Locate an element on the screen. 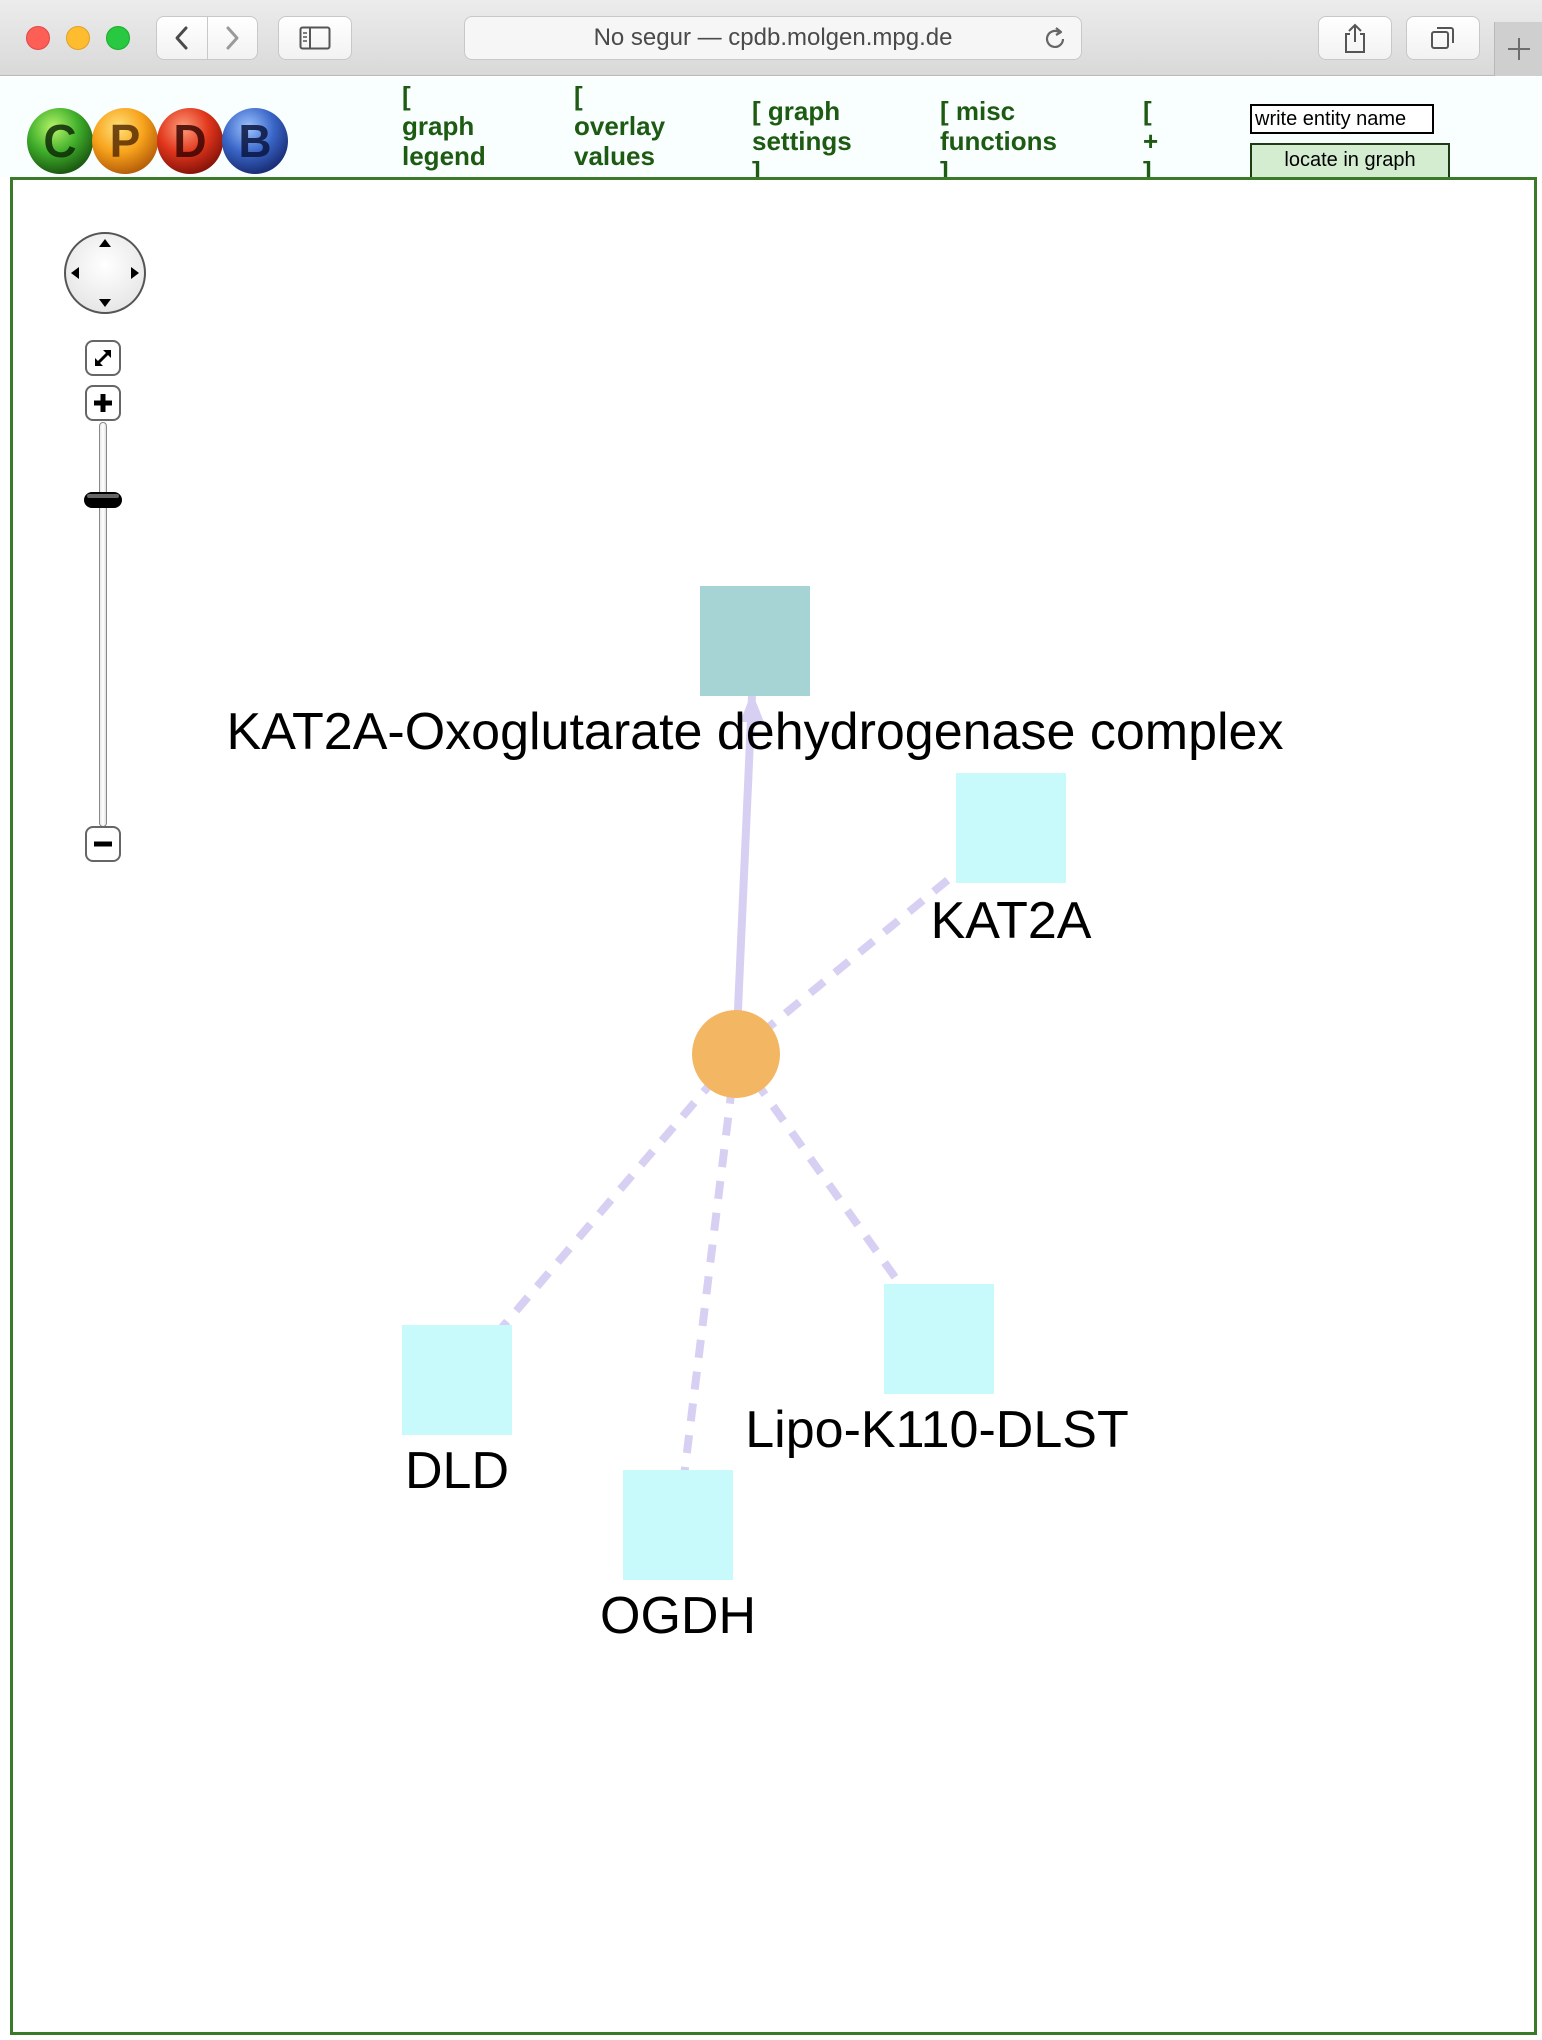 This screenshot has width=1542, height=2040. overlay-values-line-1: [ is located at coordinates (578, 96).